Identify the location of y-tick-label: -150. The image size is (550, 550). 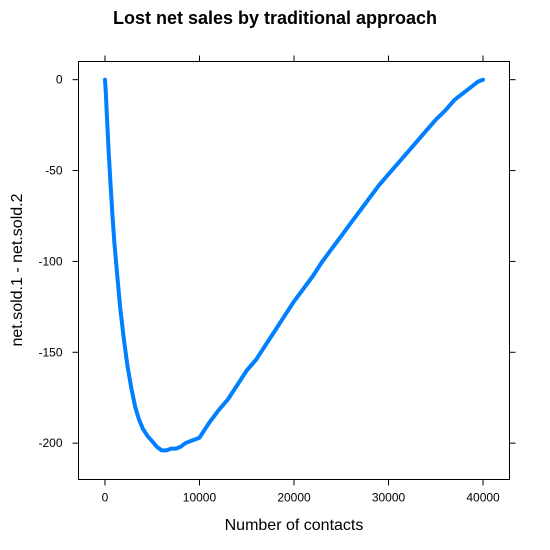
(50, 352).